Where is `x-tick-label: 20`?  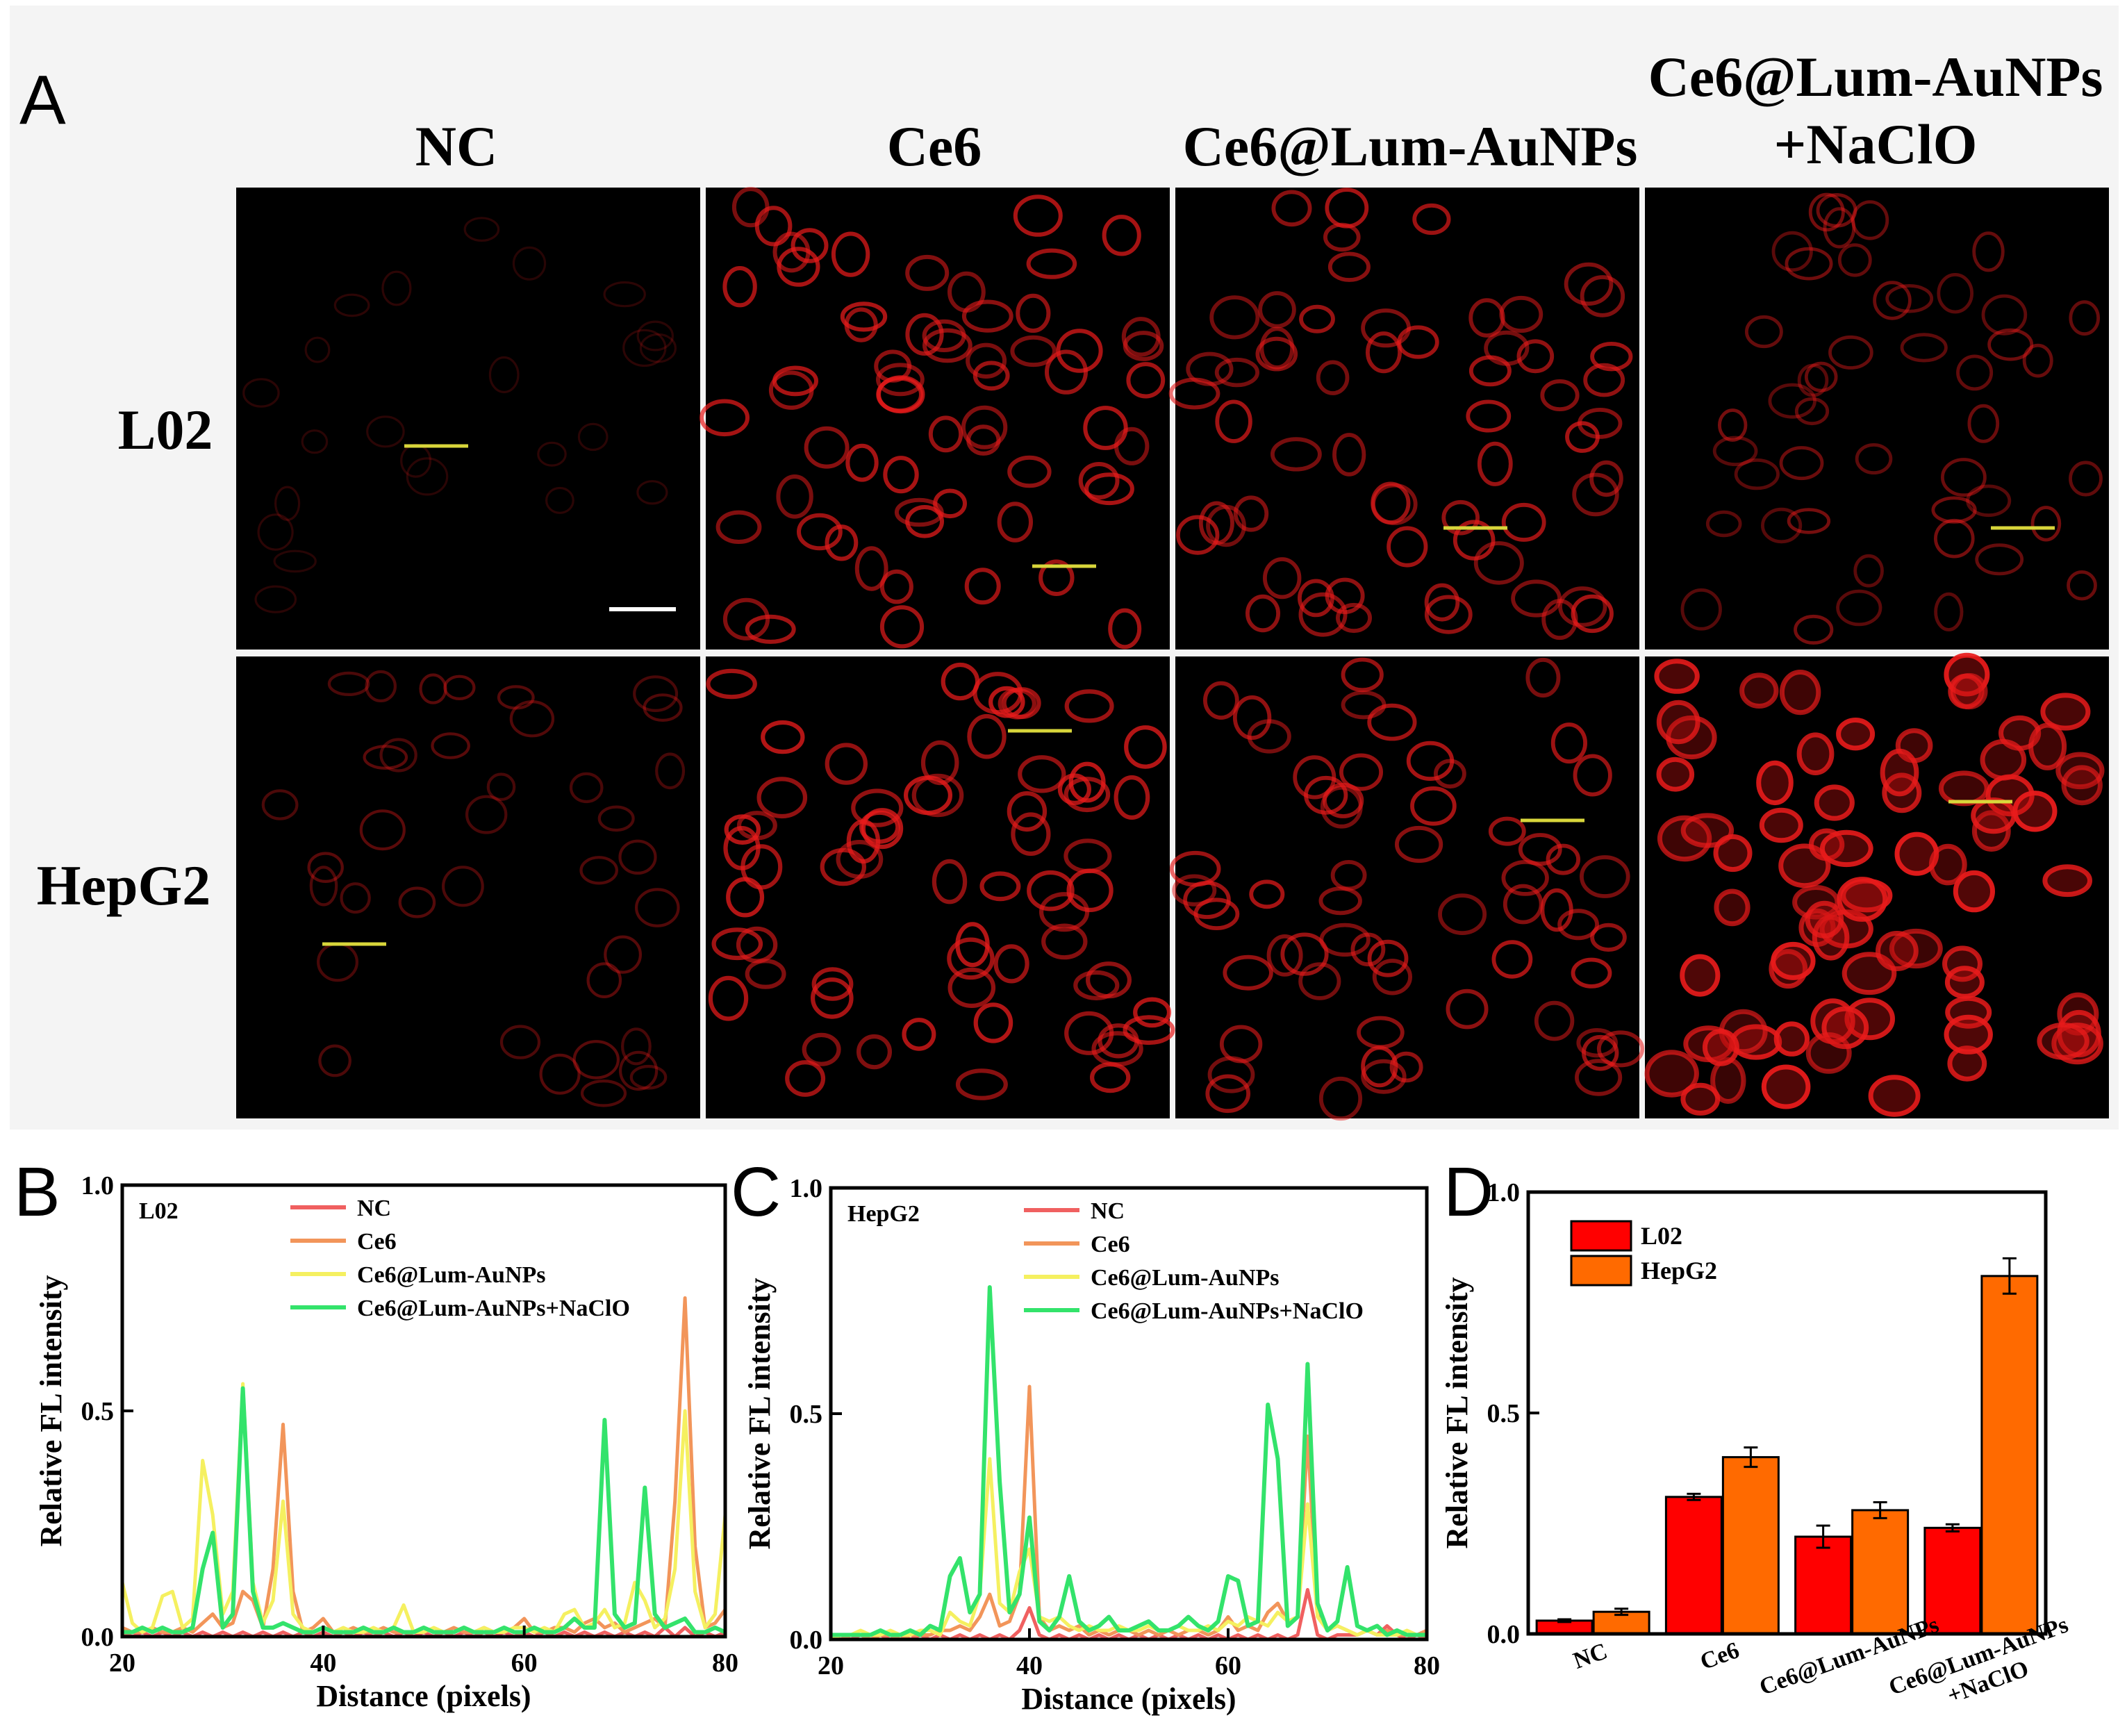
x-tick-label: 20 is located at coordinates (831, 1665).